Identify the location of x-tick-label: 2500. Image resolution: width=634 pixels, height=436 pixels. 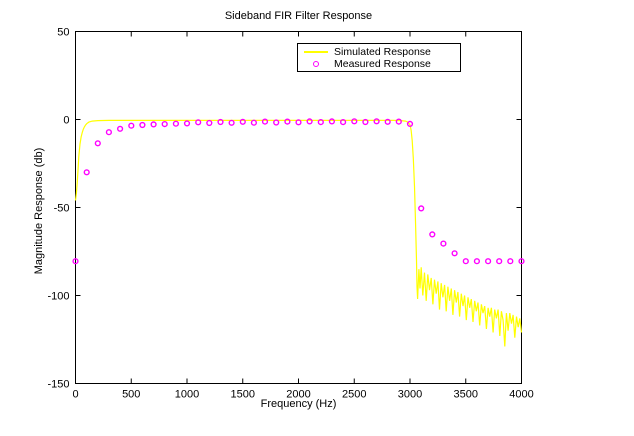
(354, 395).